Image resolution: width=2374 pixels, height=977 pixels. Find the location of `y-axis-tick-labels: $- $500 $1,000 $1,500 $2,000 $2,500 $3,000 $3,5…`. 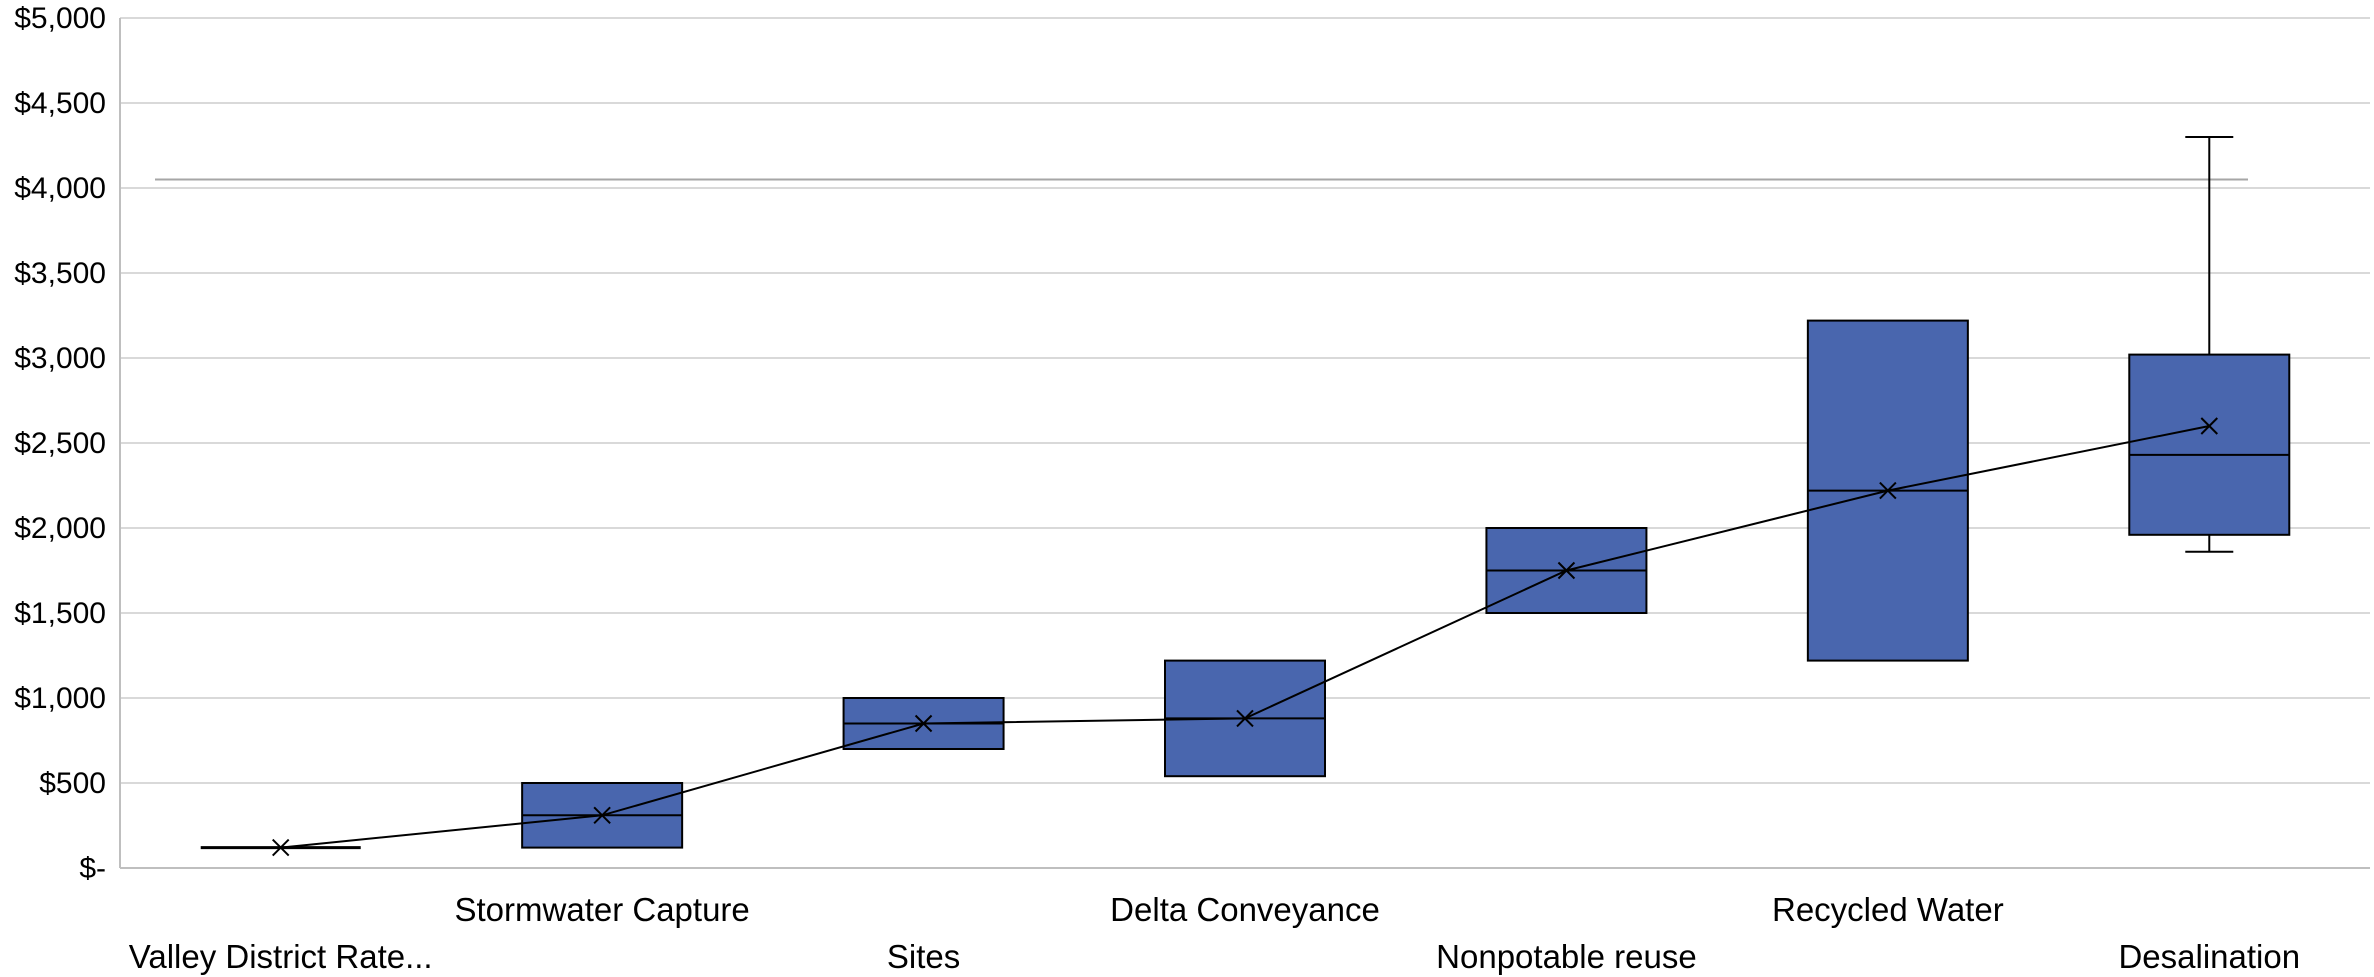

y-axis-tick-labels: $- $500 $1,000 $1,500 $2,000 $2,500 $3,000 $3,5… is located at coordinates (60, 443).